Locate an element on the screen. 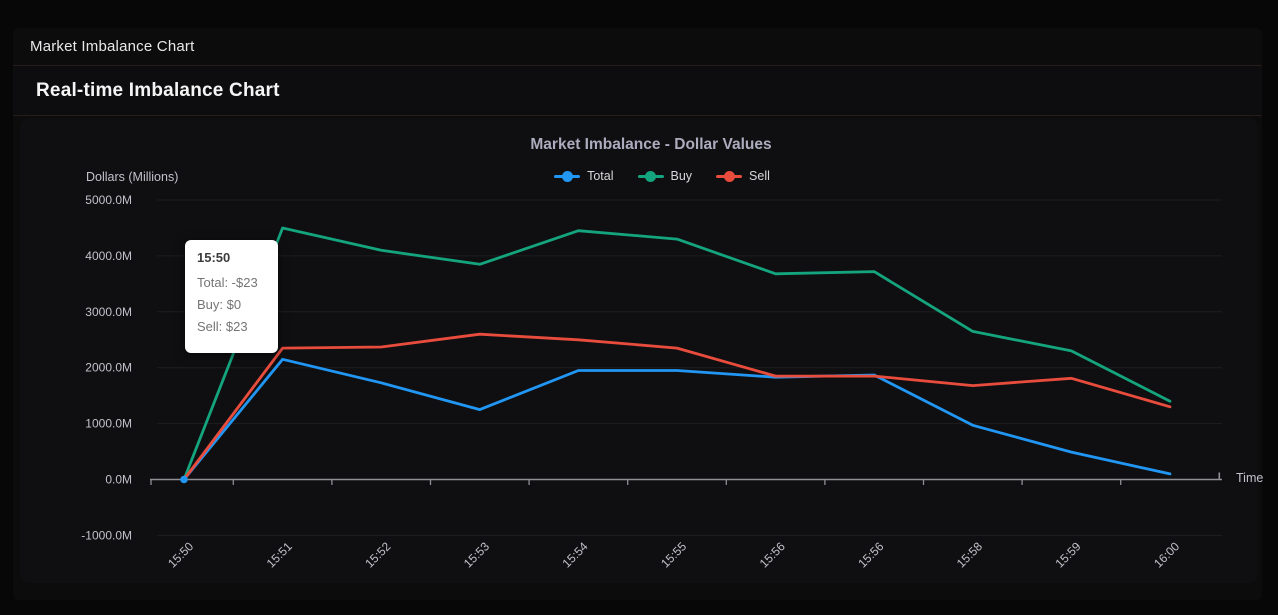 The height and width of the screenshot is (615, 1278). svg-text: 1000.0M is located at coordinates (108, 424).